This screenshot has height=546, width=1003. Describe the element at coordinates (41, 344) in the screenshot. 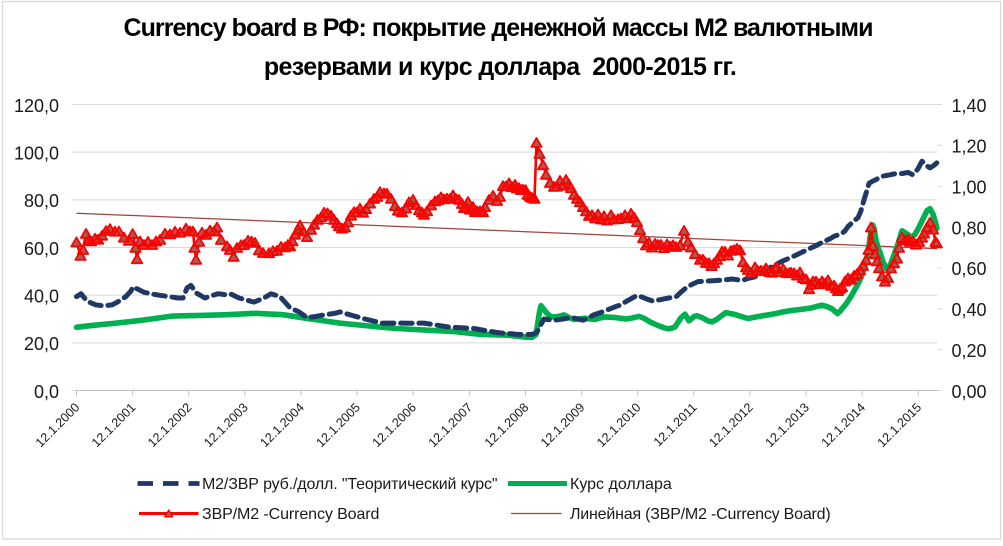

I see `svg-text: 20,0` at that location.